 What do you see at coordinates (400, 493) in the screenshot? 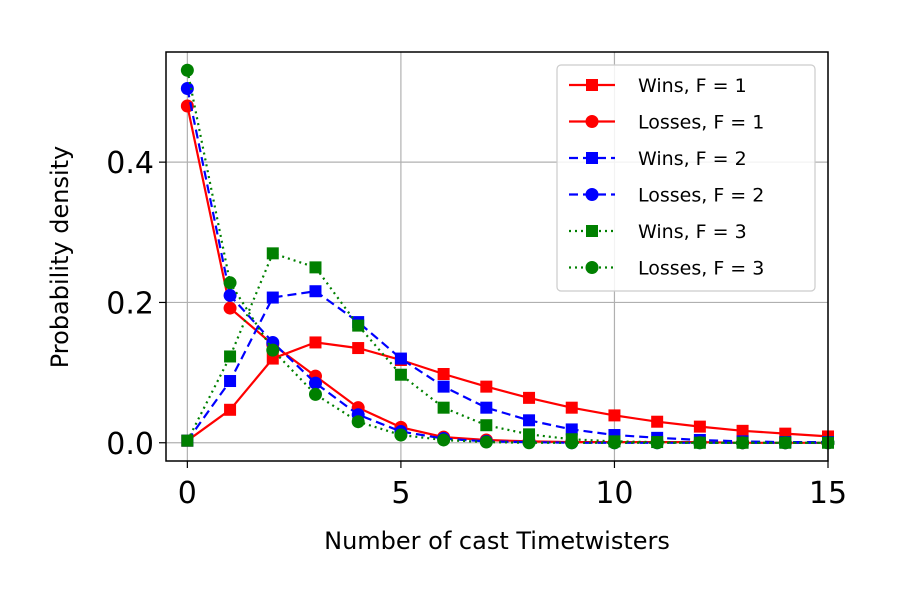
I see `x-tick-label: 5` at bounding box center [400, 493].